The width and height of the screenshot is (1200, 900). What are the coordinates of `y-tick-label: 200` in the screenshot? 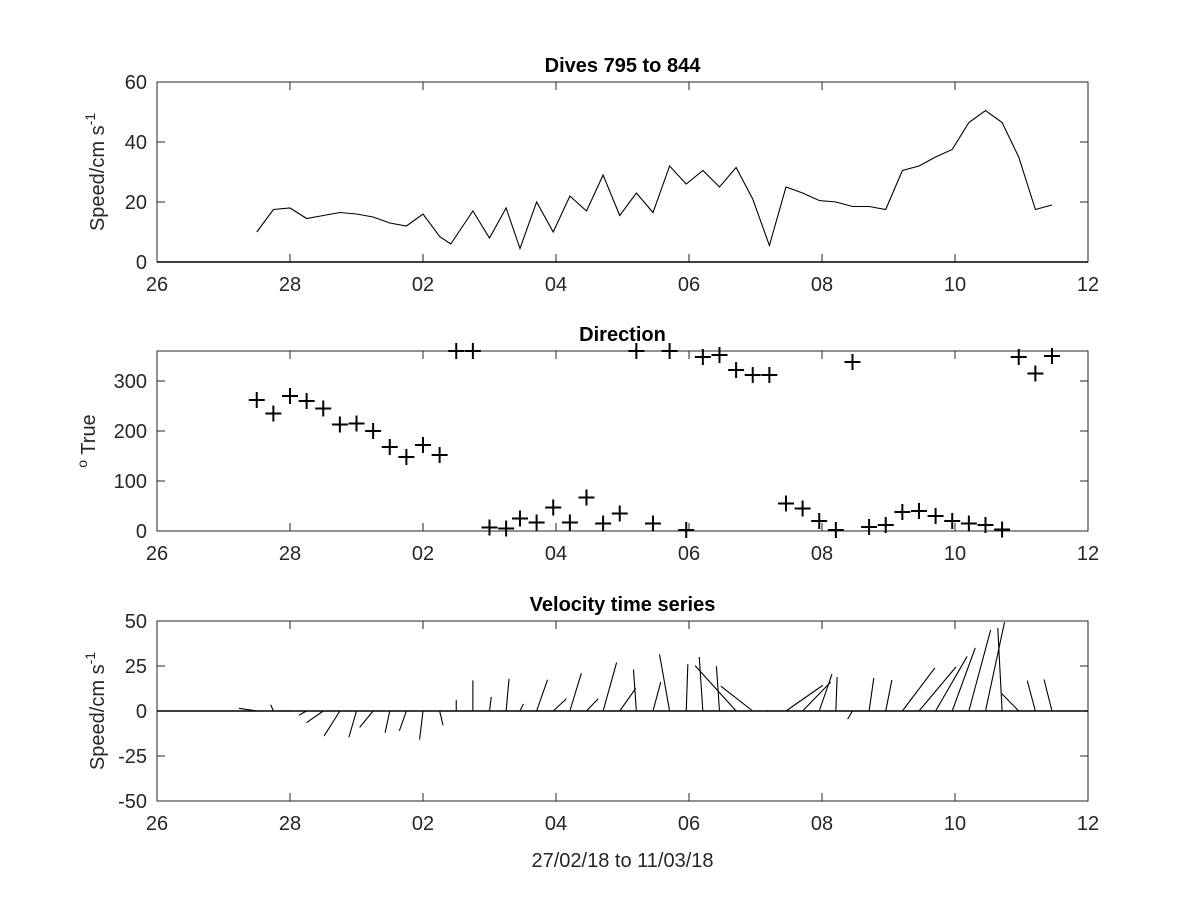 It's located at (130, 432).